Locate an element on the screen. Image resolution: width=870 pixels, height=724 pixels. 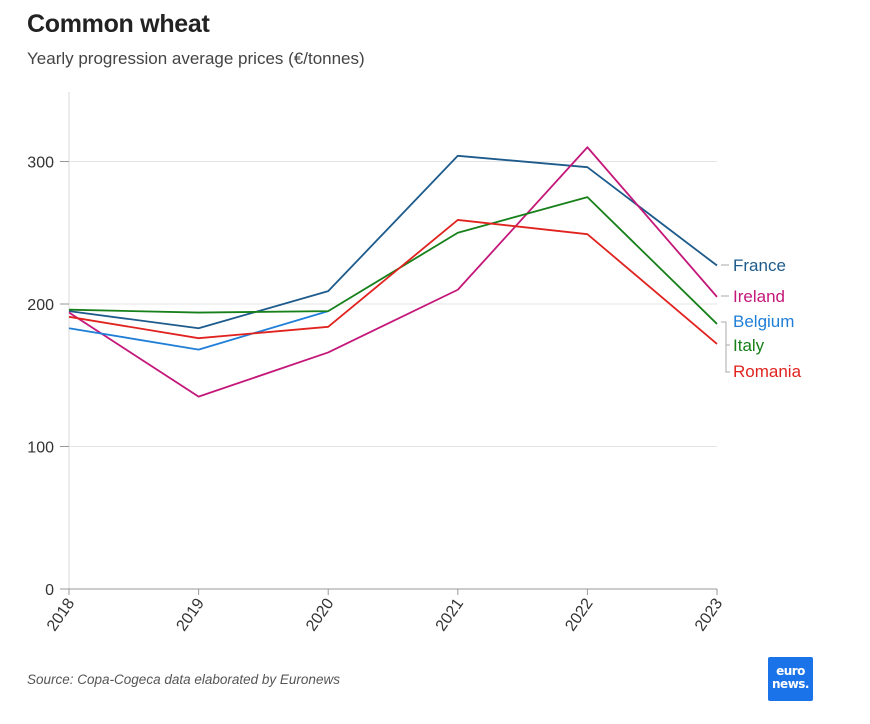
label-bracket is located at coordinates (725, 347).